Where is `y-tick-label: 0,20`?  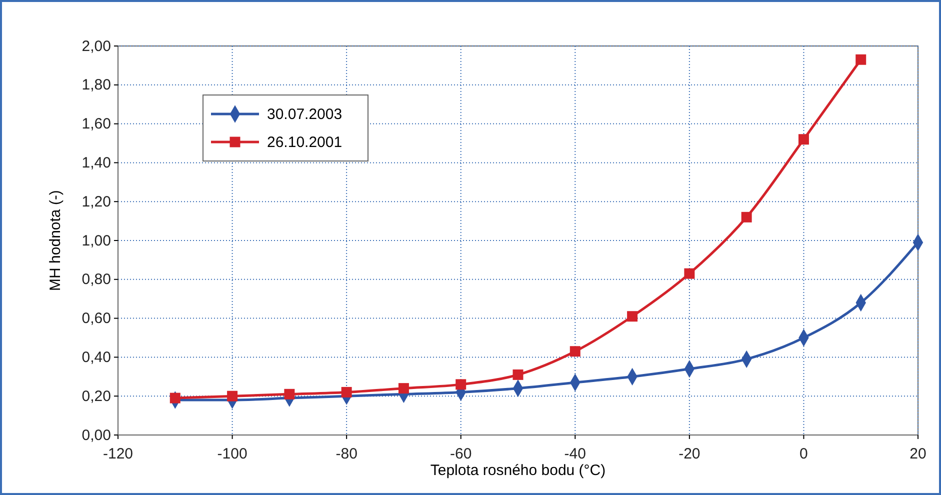 y-tick-label: 0,20 is located at coordinates (96, 396).